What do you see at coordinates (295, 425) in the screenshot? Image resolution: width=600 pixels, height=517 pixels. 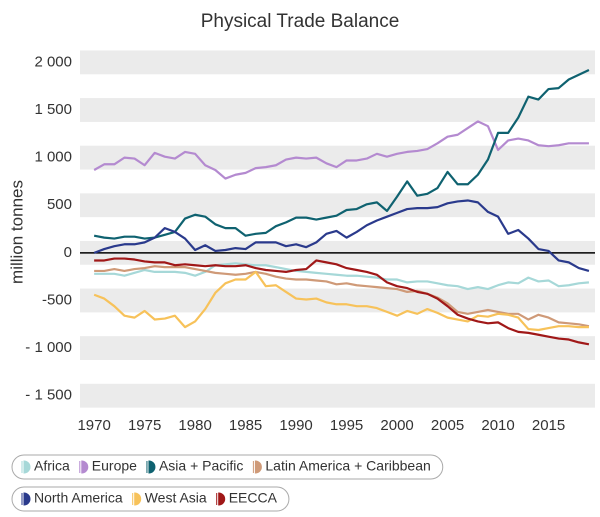 I see `x-tick-label: 1990` at bounding box center [295, 425].